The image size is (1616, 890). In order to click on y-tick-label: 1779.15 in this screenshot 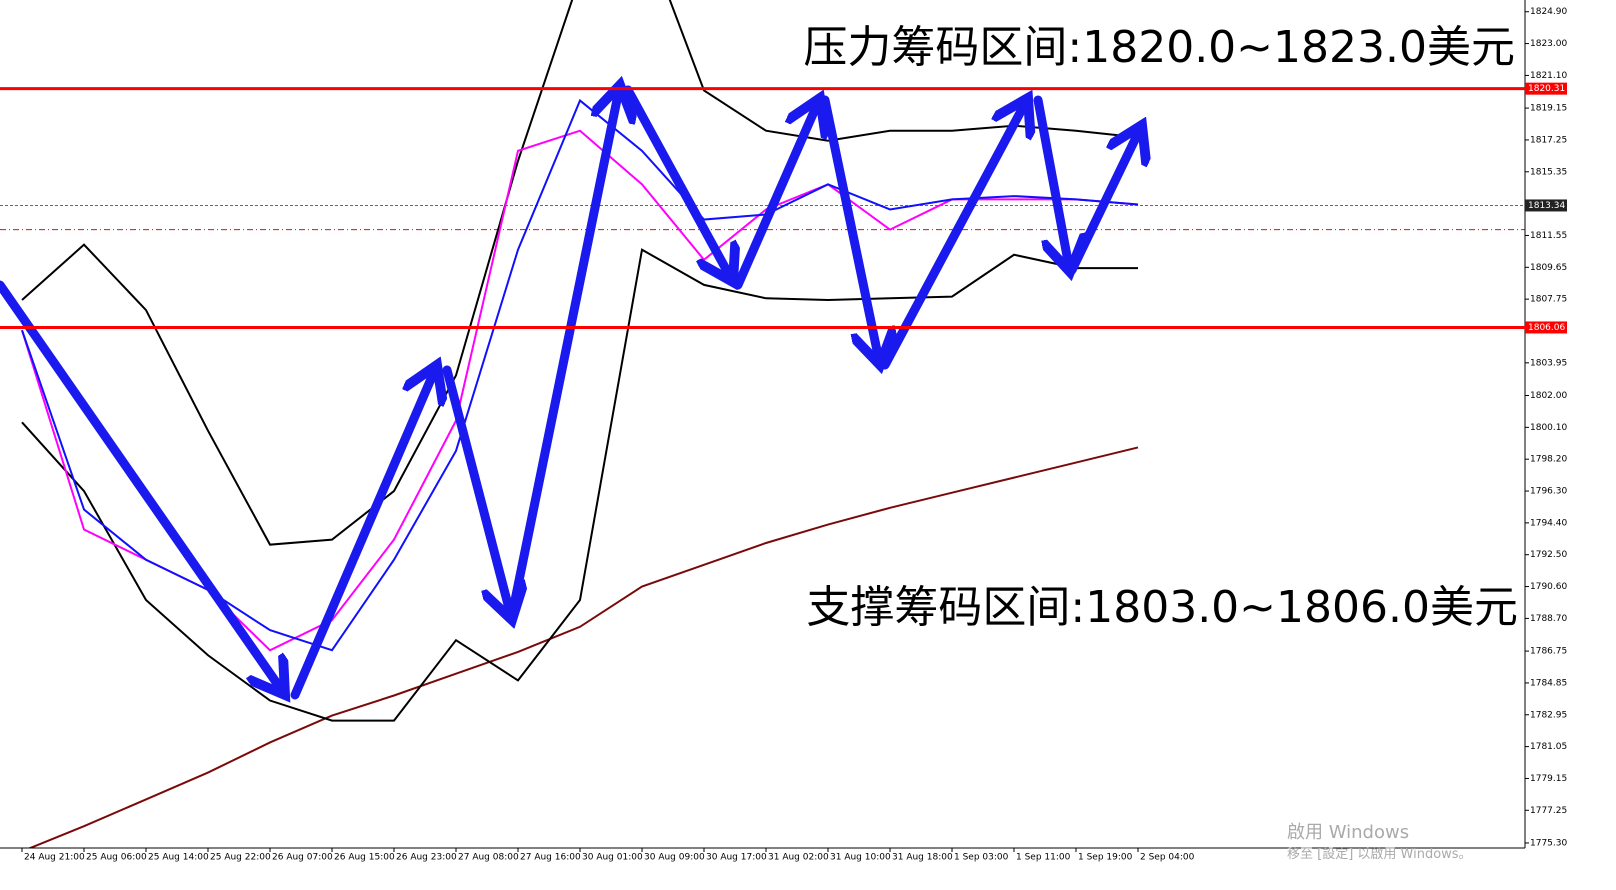, I will do `click(1548, 779)`.